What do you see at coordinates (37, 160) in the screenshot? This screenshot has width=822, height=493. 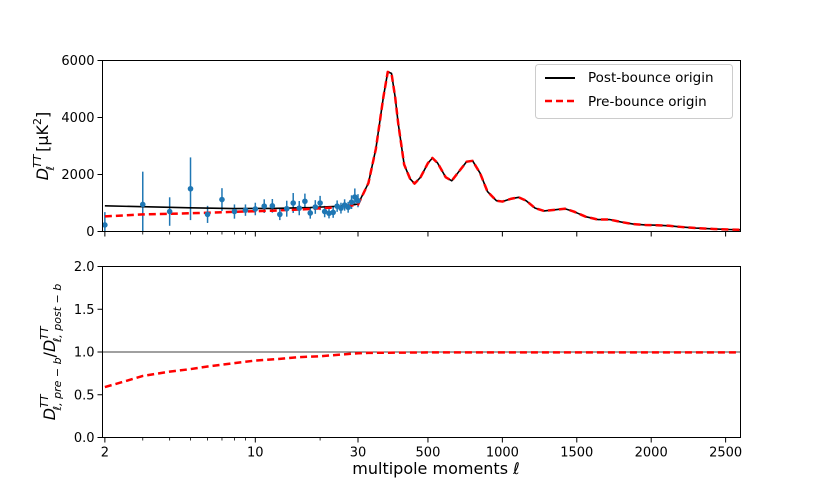 I see `top-ylabel-sup: TT` at bounding box center [37, 160].